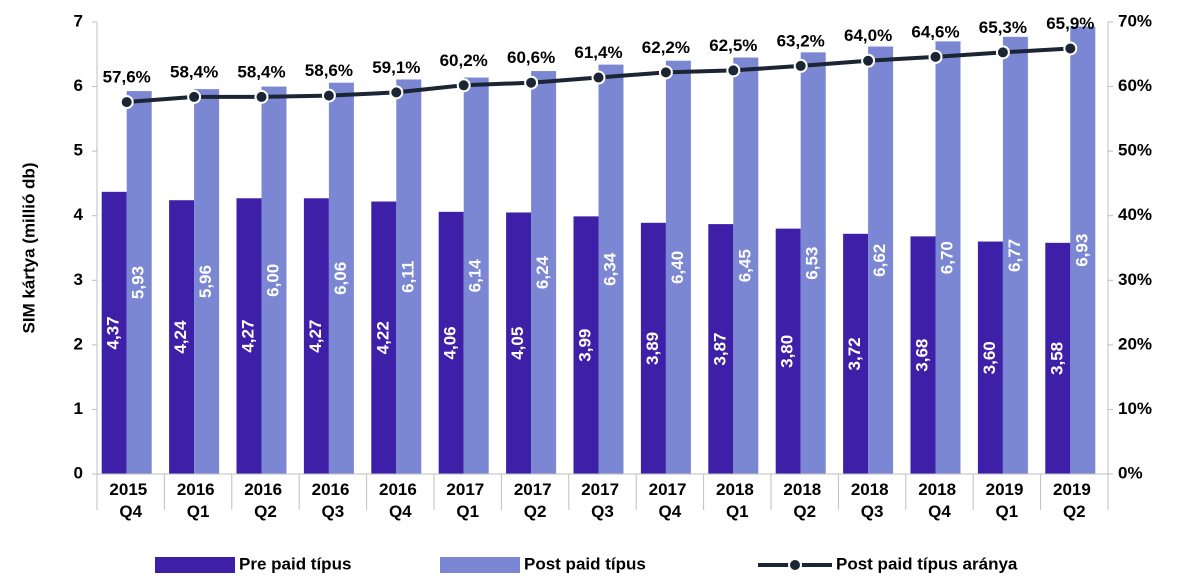  What do you see at coordinates (198, 500) in the screenshot?
I see `x-tick-label: 2016 Q1` at bounding box center [198, 500].